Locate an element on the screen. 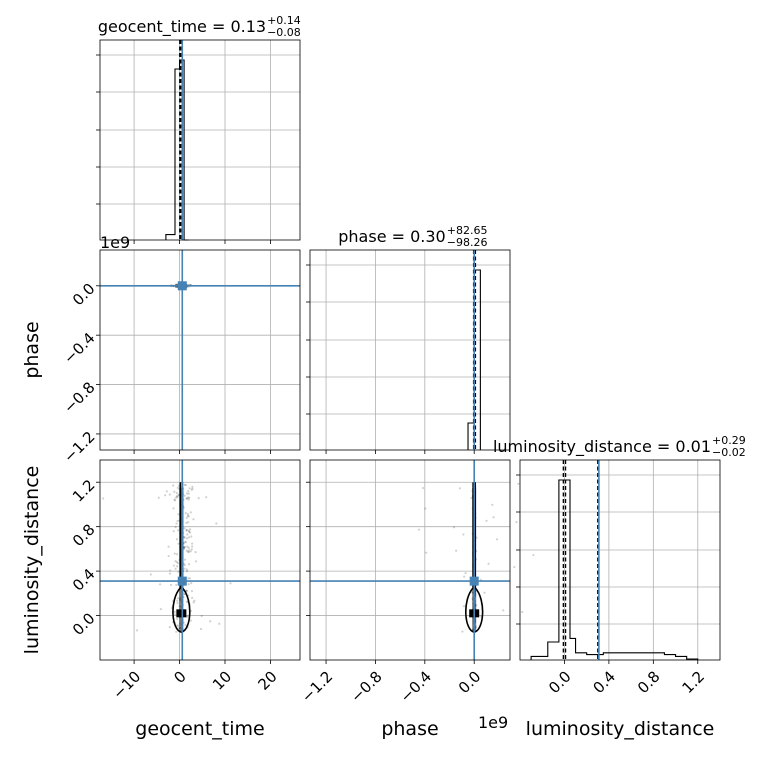  x-tick-label: 10 is located at coordinates (222, 681).